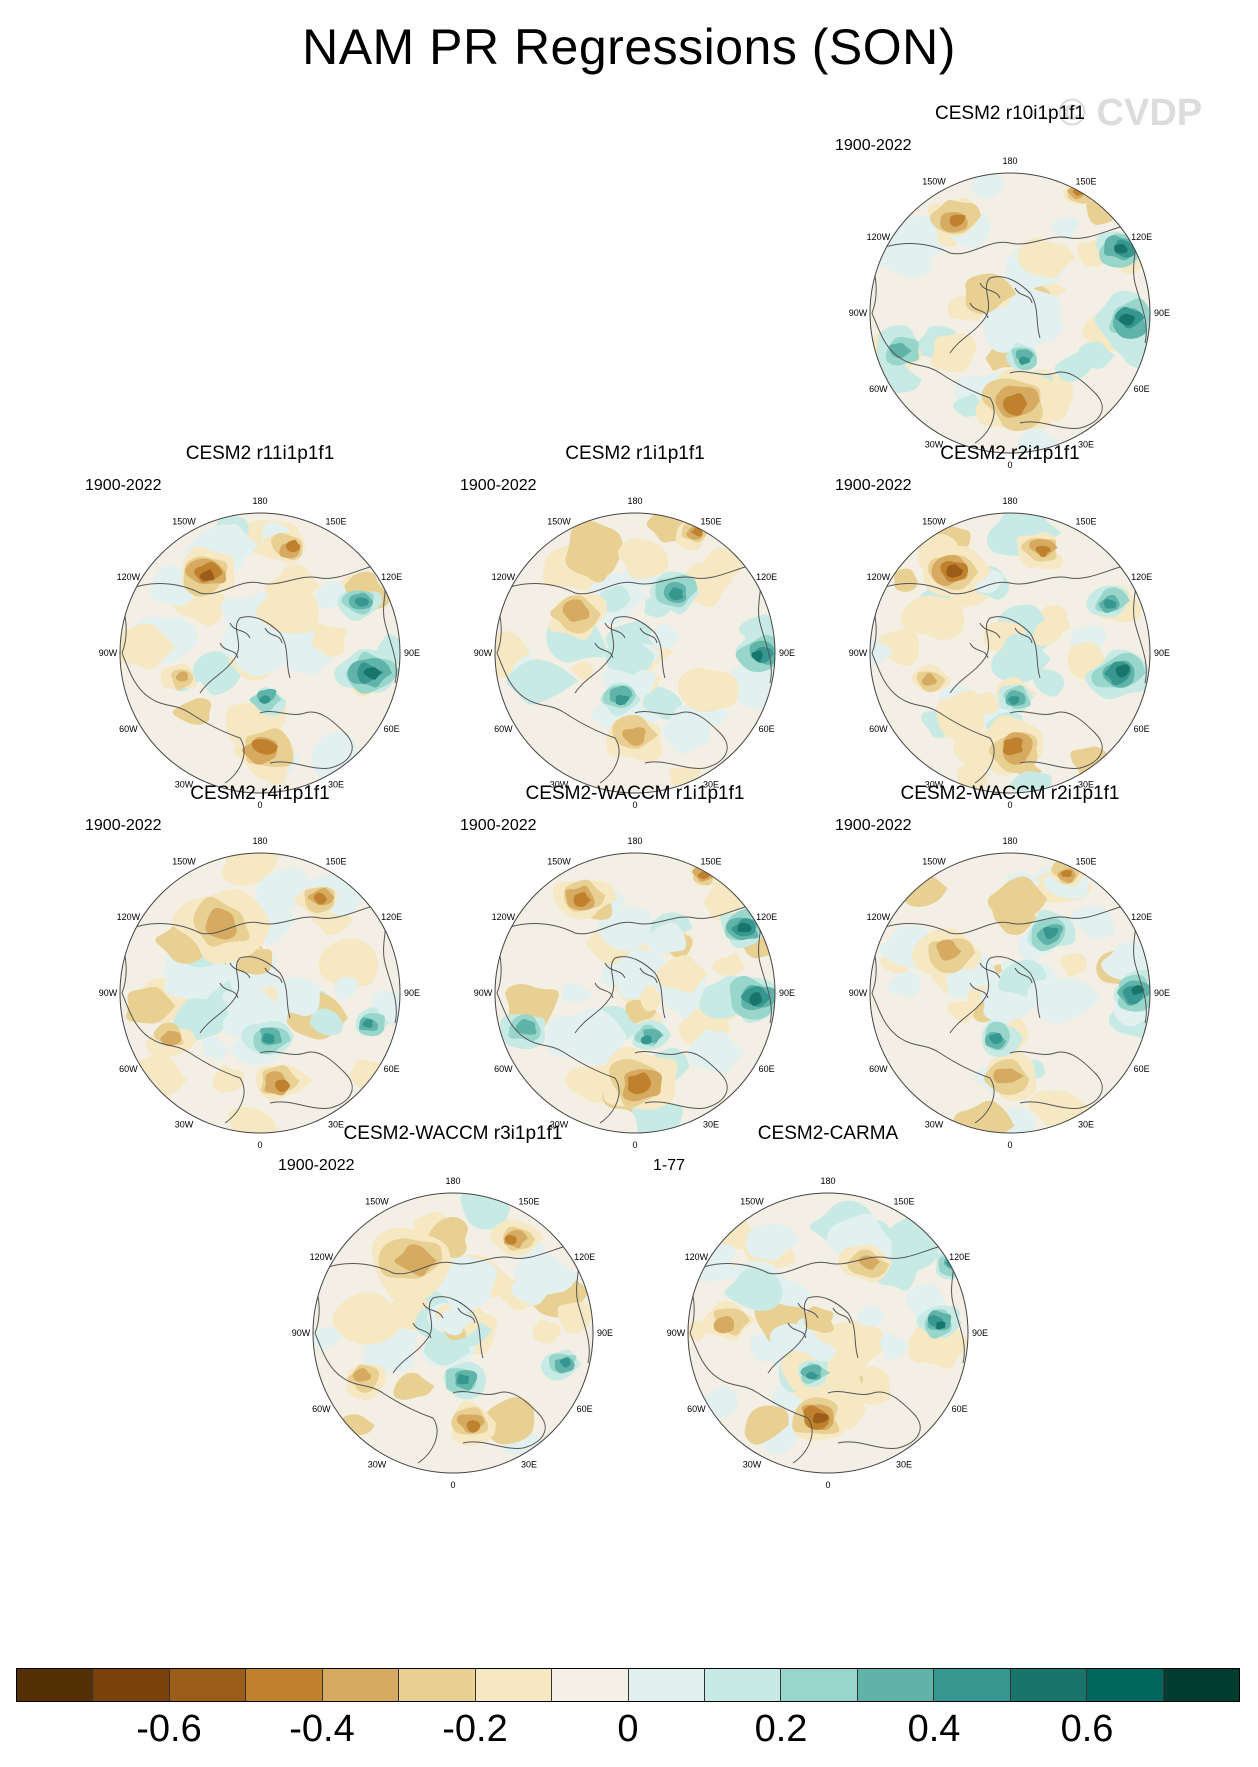 Image resolution: width=1258 pixels, height=1767 pixels. Describe the element at coordinates (781, 1729) in the screenshot. I see `colorbar-tick-label: 0.2` at that location.